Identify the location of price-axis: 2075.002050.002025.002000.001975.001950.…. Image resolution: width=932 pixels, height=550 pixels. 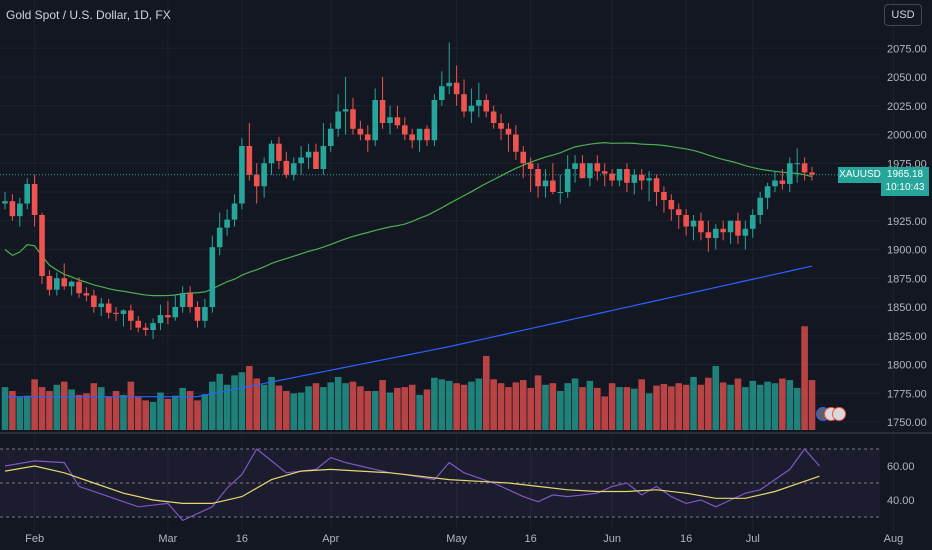
(907, 275).